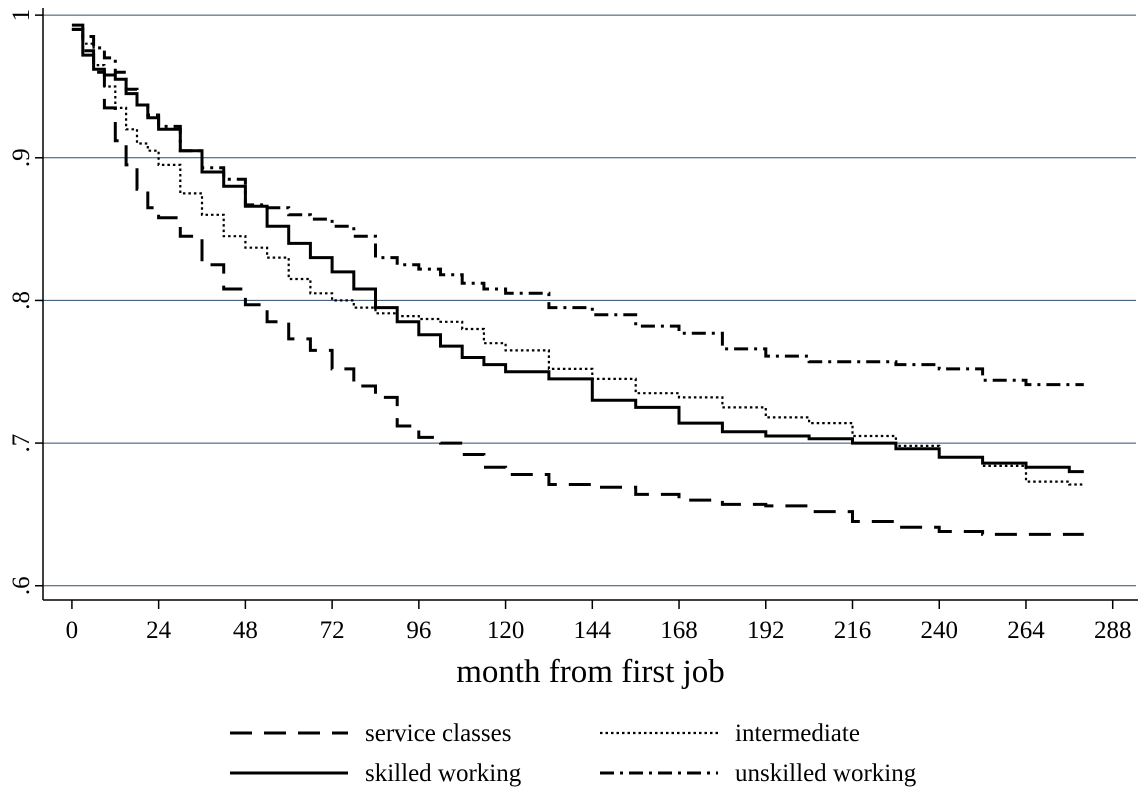 This screenshot has height=798, width=1139. What do you see at coordinates (590, 672) in the screenshot?
I see `x-axis-title: month from first job` at bounding box center [590, 672].